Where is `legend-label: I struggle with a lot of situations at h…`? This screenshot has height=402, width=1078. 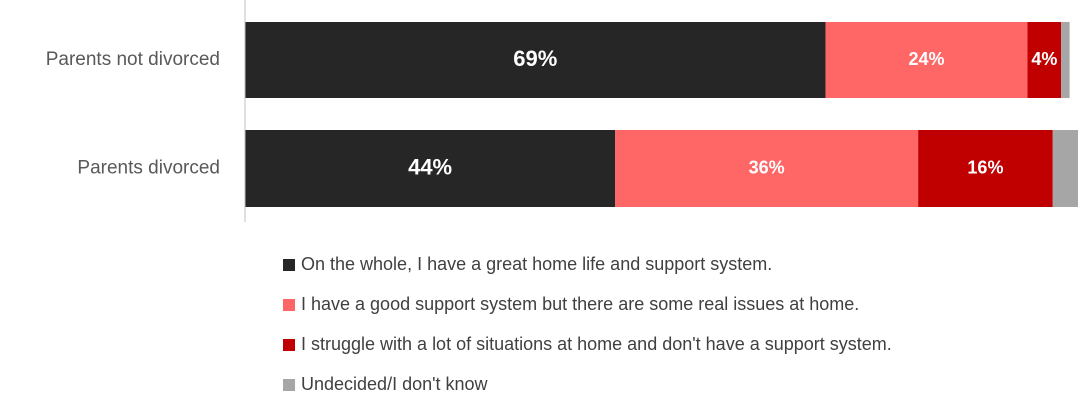 legend-label: I struggle with a lot of situations at h… is located at coordinates (596, 344).